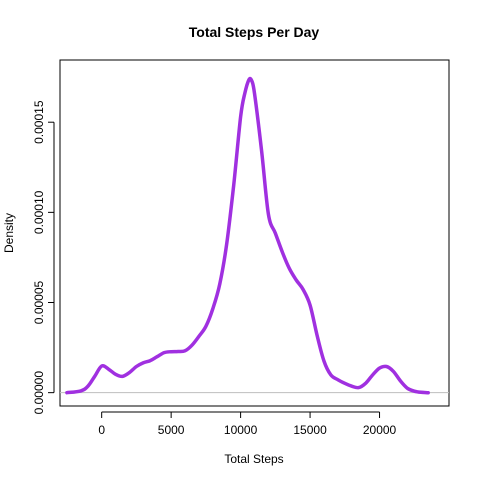  I want to click on y-tick-label: 0.00005, so click(39, 302).